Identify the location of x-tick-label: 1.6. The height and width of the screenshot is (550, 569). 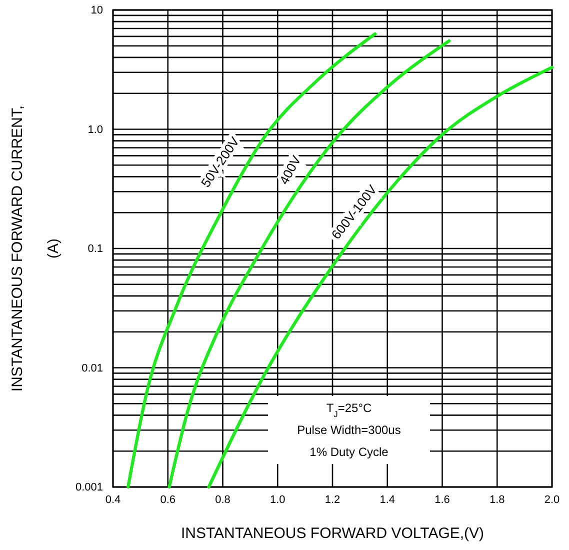
(442, 500).